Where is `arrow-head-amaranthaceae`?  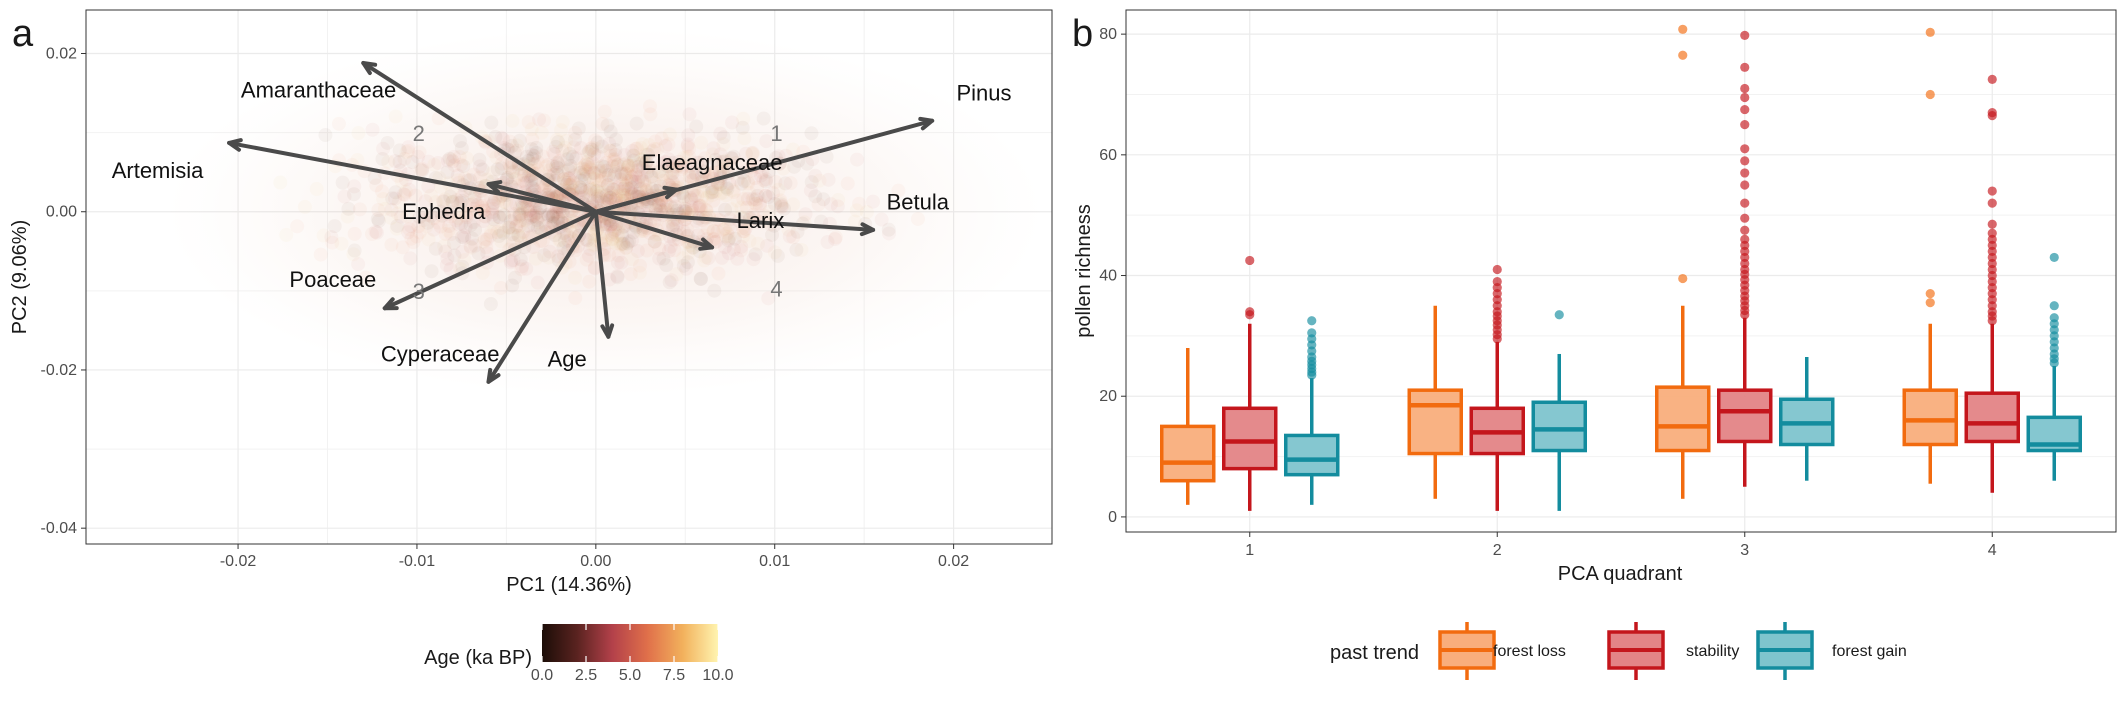 arrow-head-amaranthaceae is located at coordinates (369, 68).